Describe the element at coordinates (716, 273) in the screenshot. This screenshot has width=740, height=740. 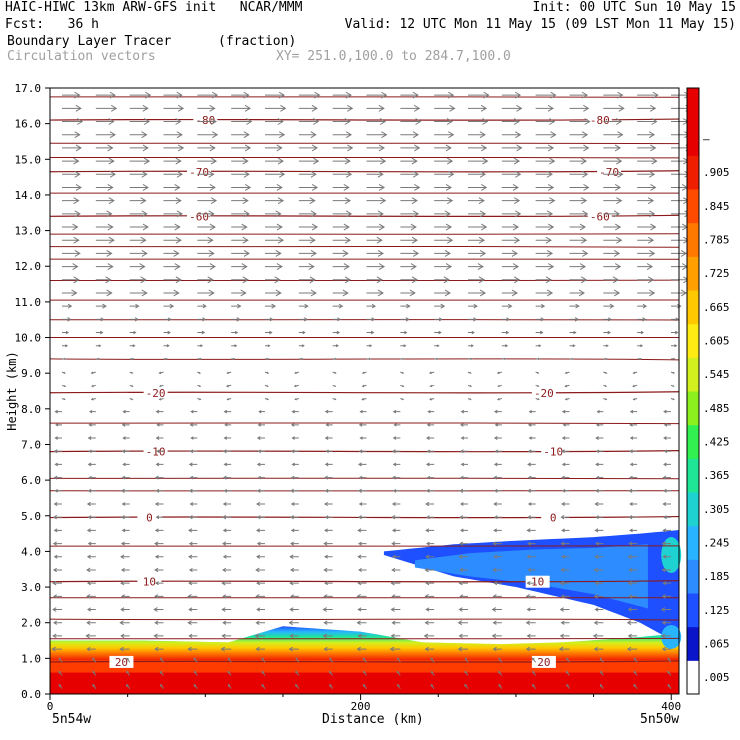
I see `colorbar-label: .725` at that location.